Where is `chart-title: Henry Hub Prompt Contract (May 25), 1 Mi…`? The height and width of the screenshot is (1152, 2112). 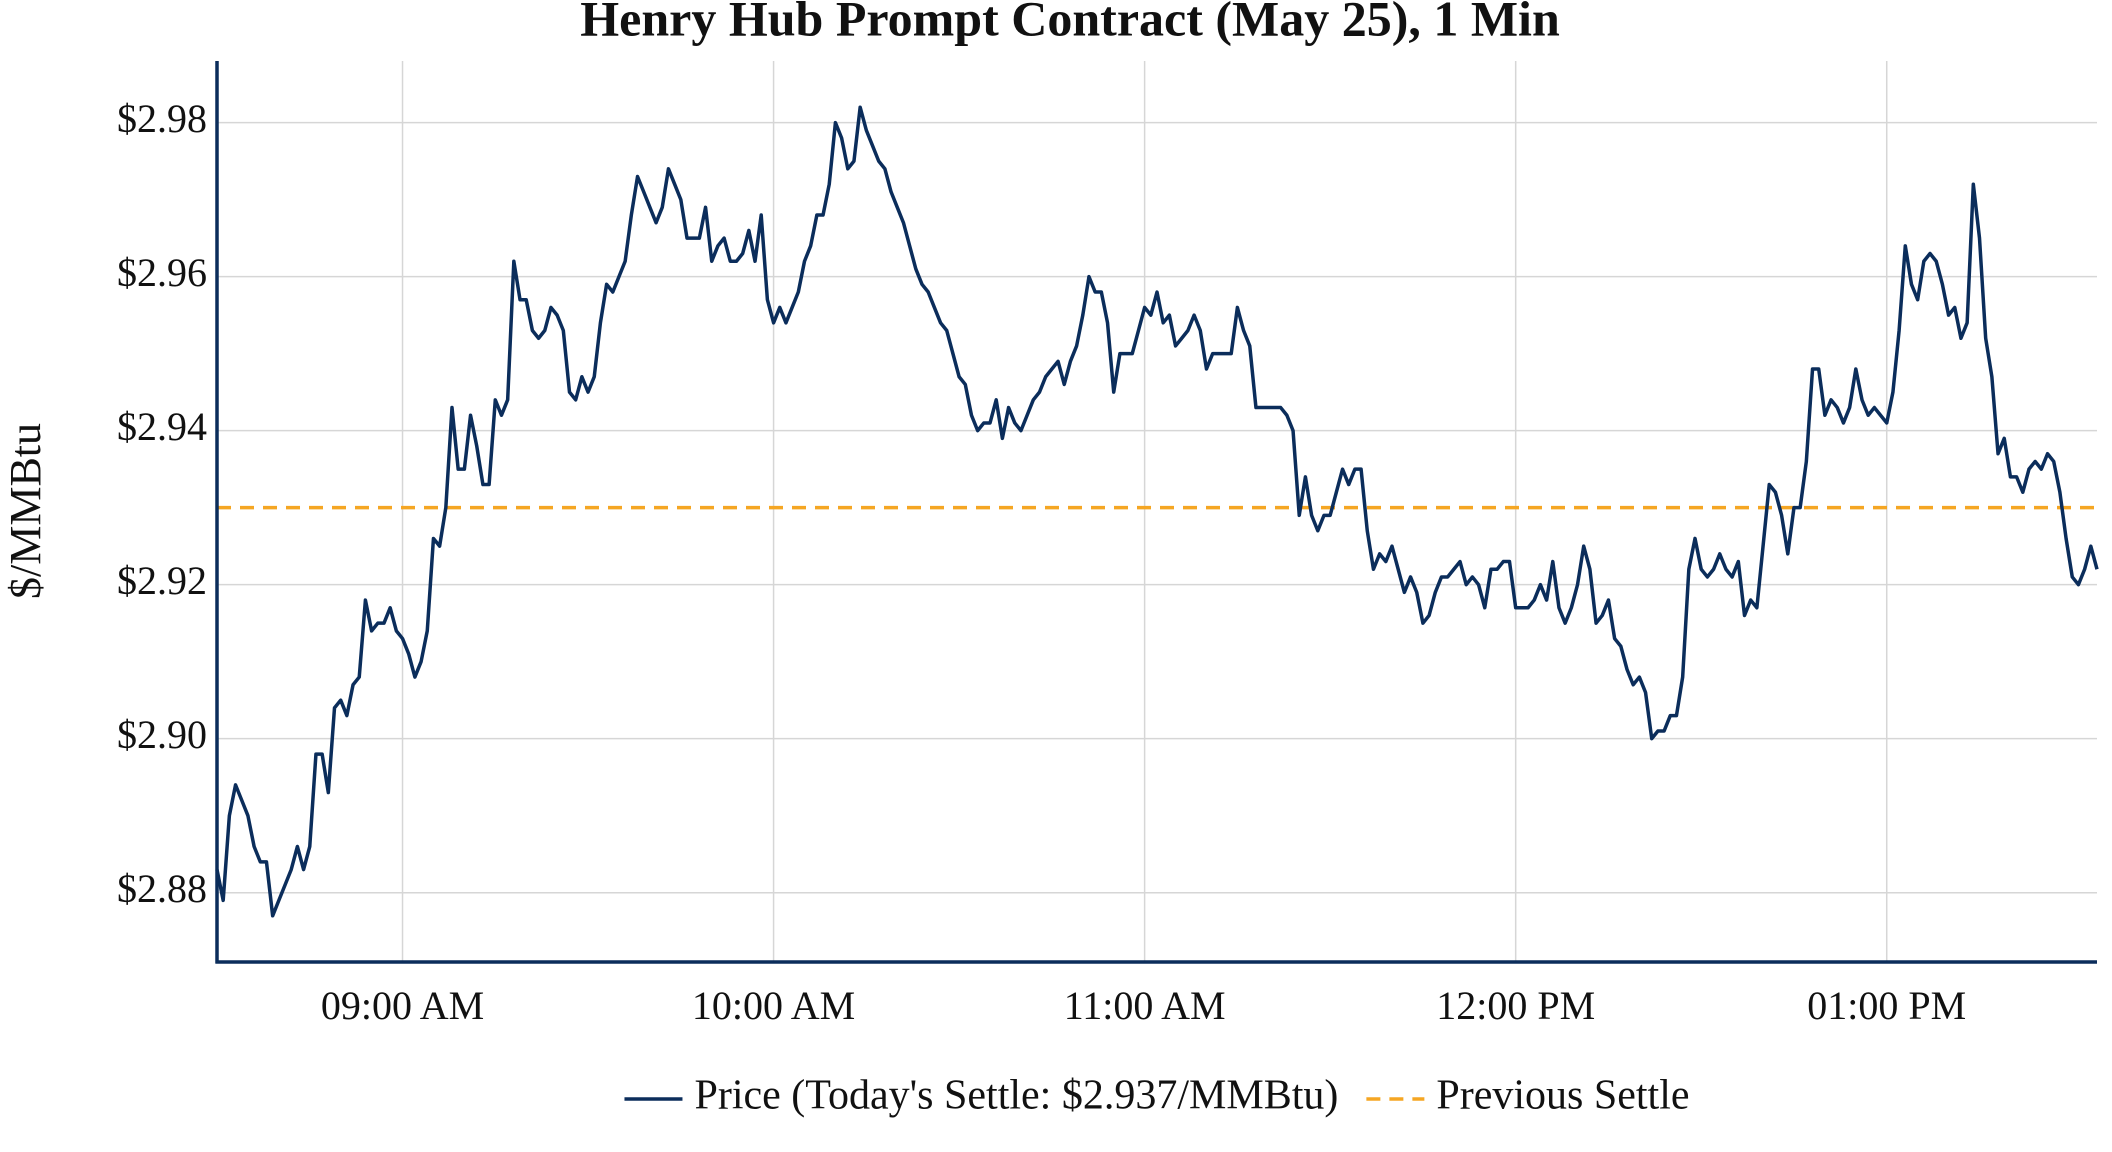
chart-title: Henry Hub Prompt Contract (May 25), 1 Mi… is located at coordinates (1070, 23).